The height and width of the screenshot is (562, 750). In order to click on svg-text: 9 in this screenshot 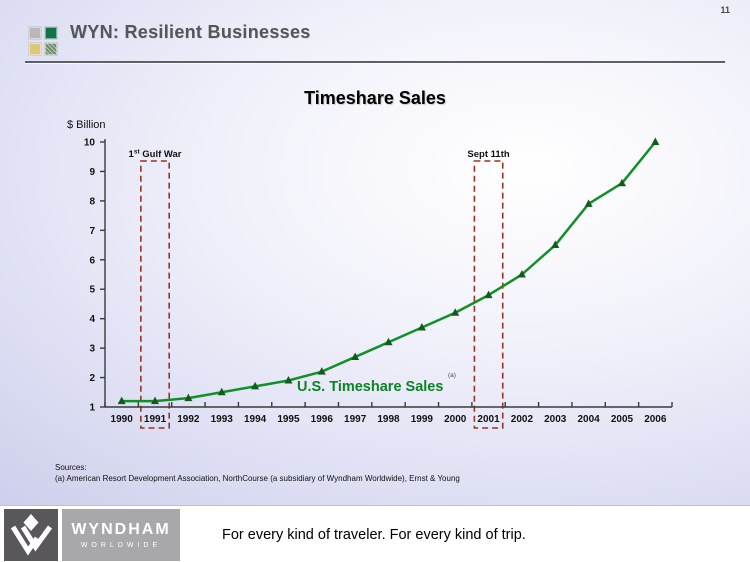, I will do `click(92, 172)`.